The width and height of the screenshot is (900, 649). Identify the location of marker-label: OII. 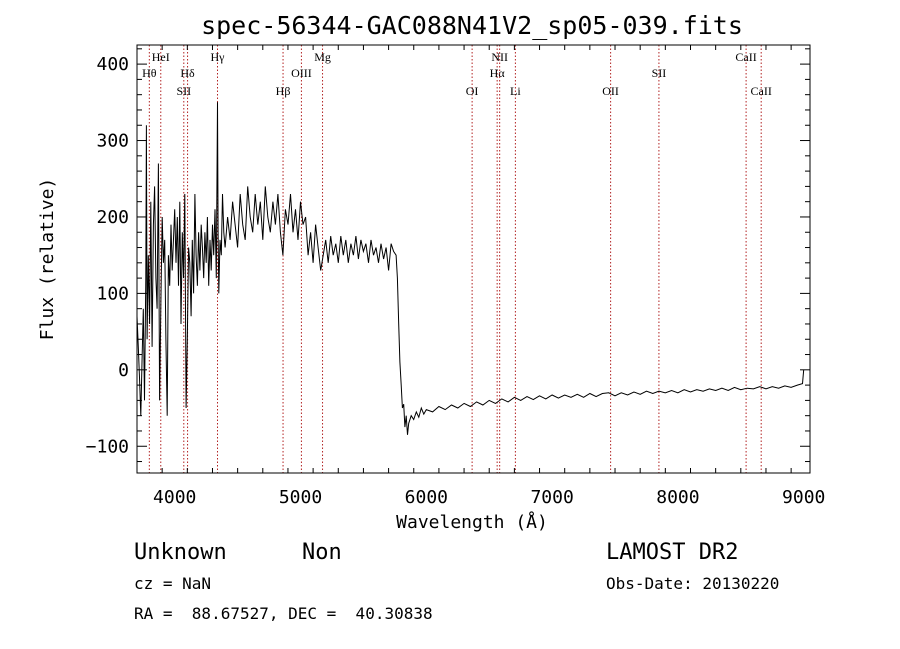
(610, 91).